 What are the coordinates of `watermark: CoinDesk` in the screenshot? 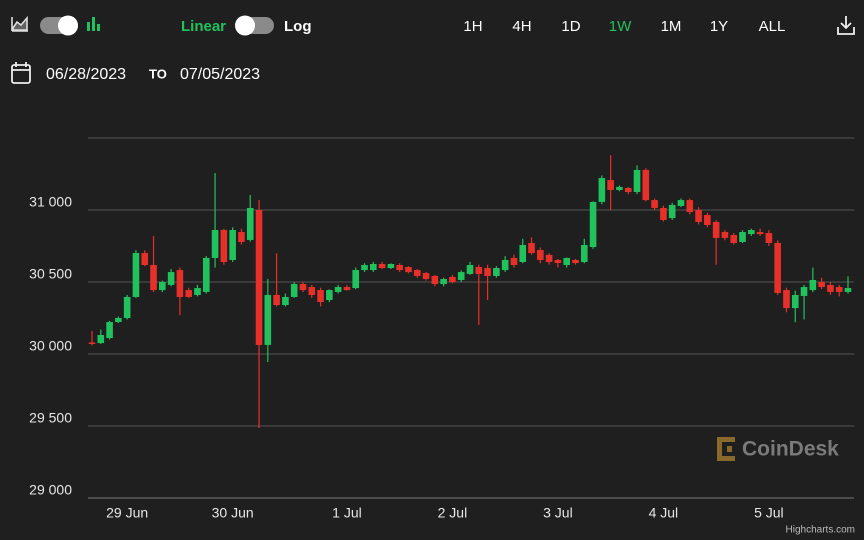 It's located at (778, 449).